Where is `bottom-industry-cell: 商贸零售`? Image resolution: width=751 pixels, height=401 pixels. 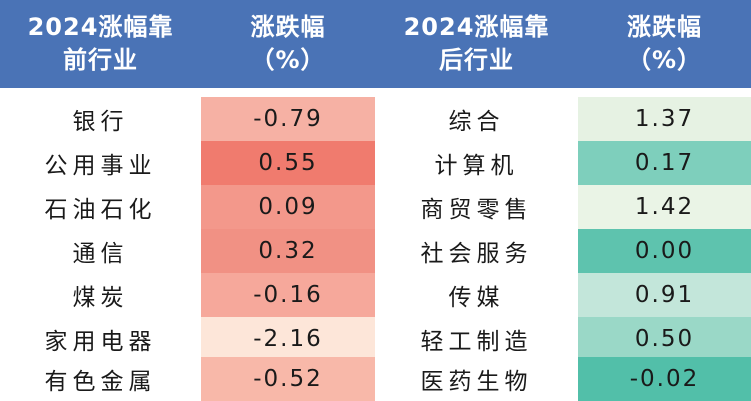
bottom-industry-cell: 商贸零售 is located at coordinates (476, 210).